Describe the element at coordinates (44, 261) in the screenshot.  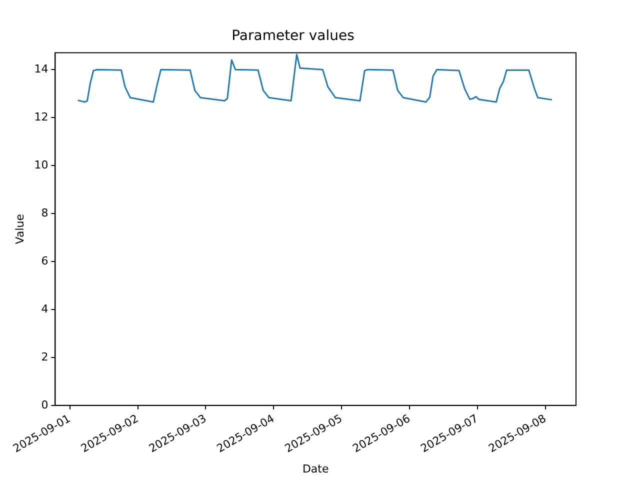
I see `y-tick-label: 6` at that location.